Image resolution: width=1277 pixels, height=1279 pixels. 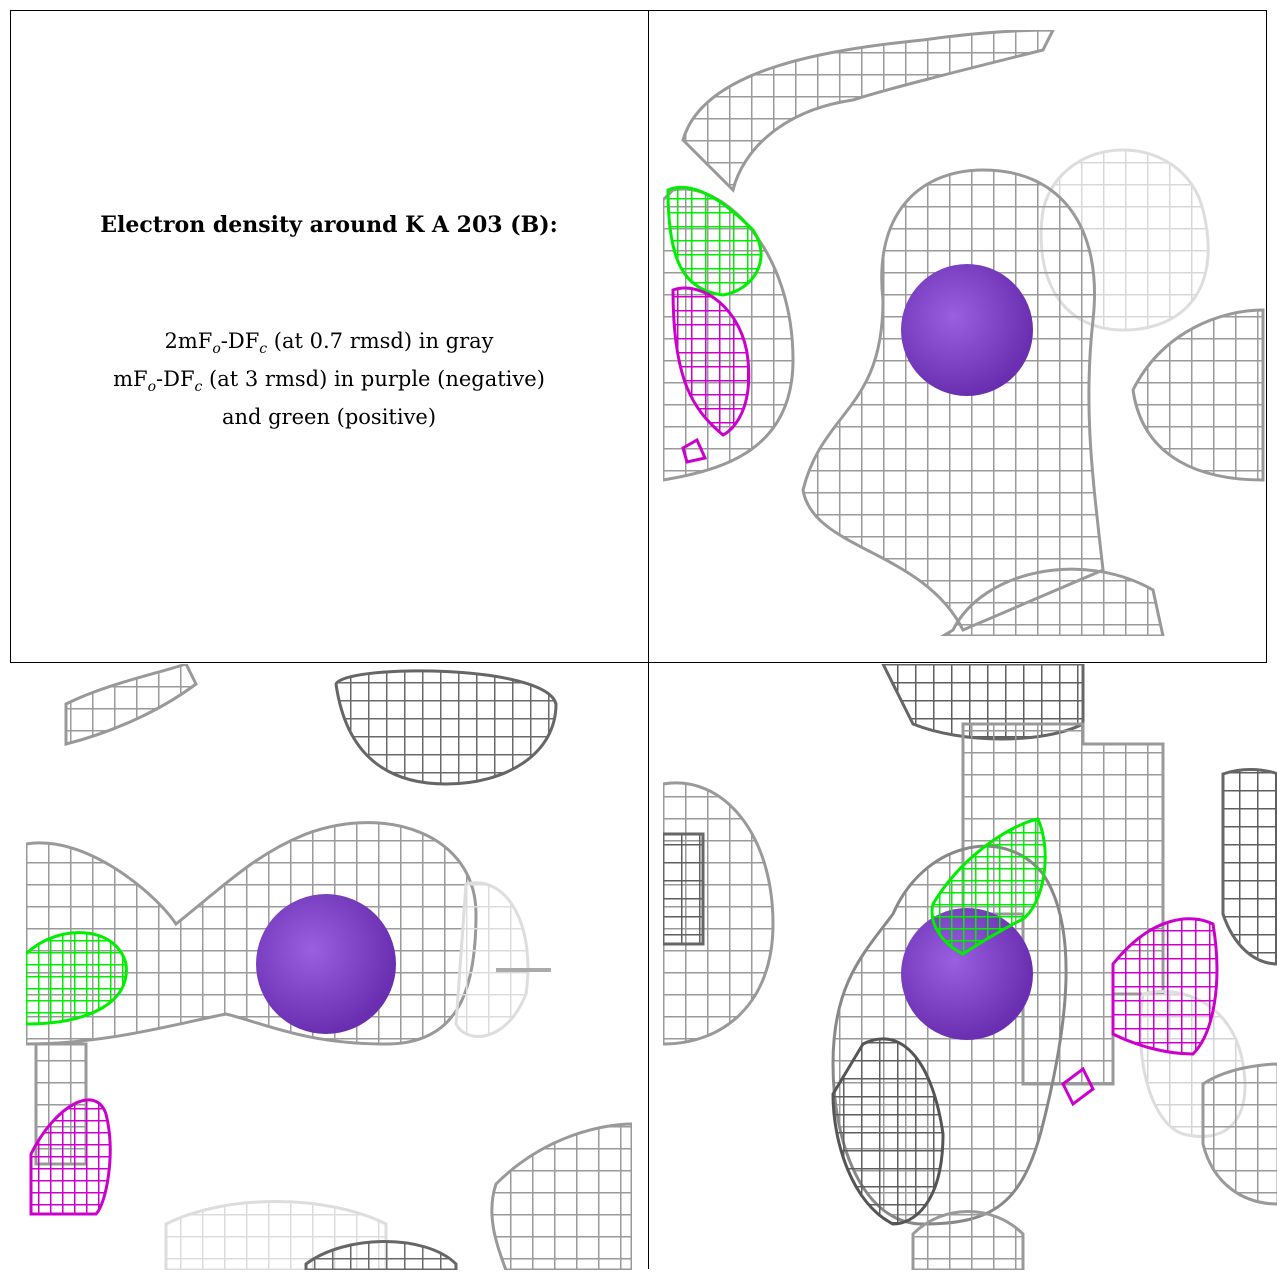 I want to click on border-left, so click(x=10, y=336).